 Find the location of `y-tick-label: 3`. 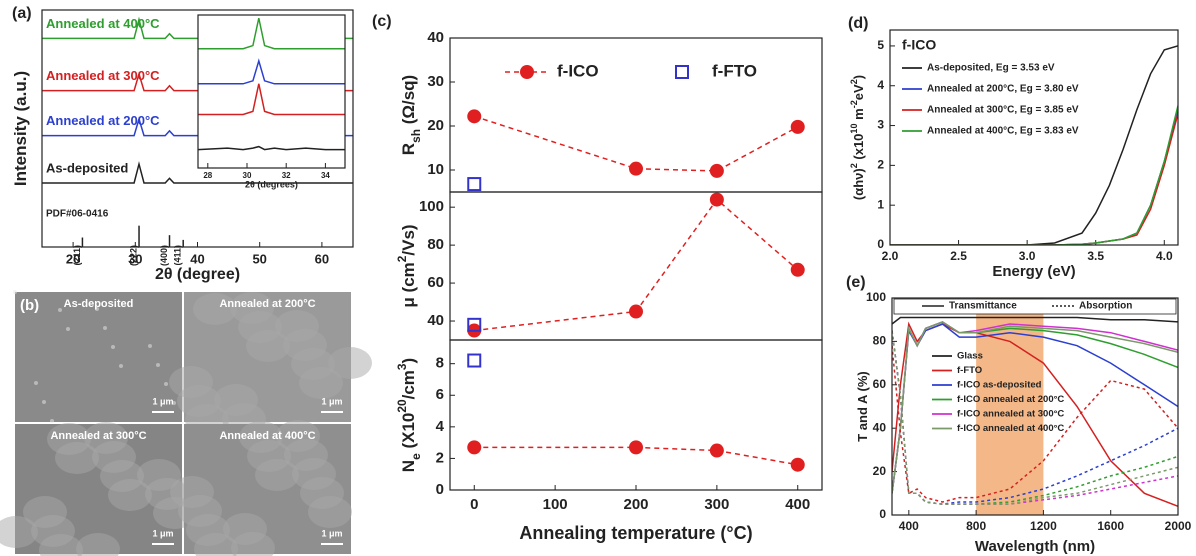

y-tick-label: 3 is located at coordinates (880, 125).